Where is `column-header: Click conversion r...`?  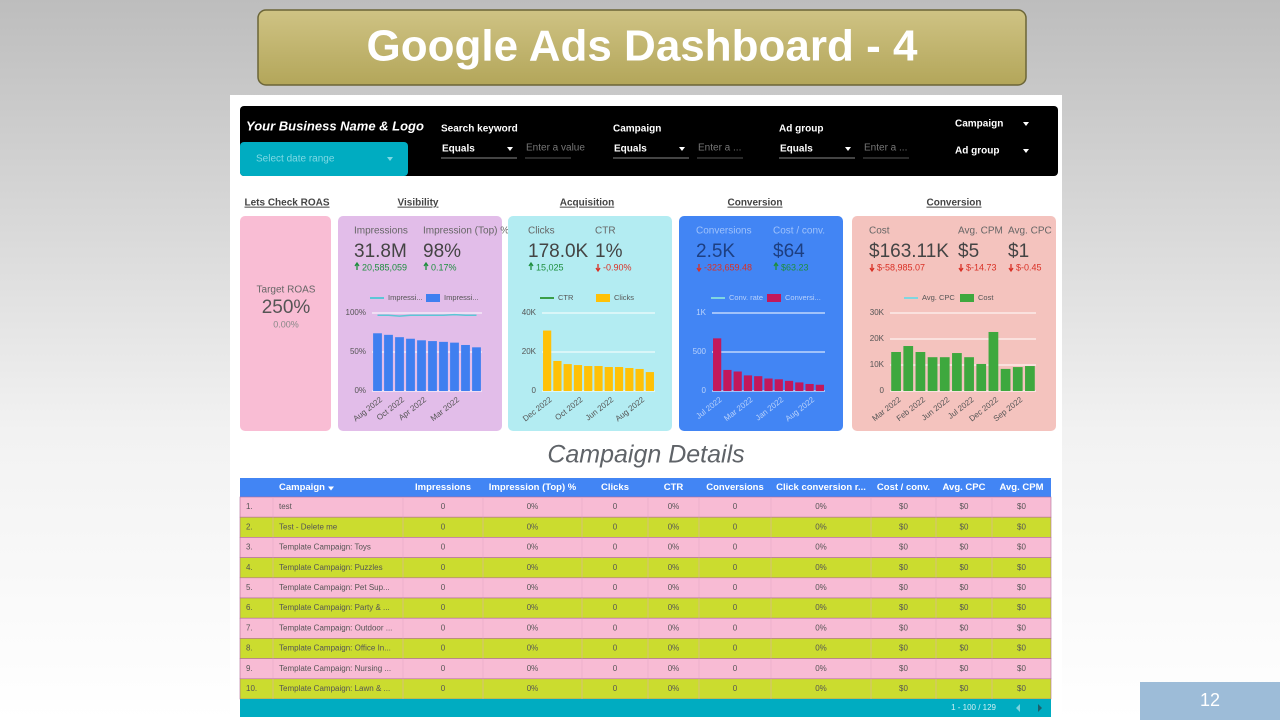 column-header: Click conversion r... is located at coordinates (821, 487).